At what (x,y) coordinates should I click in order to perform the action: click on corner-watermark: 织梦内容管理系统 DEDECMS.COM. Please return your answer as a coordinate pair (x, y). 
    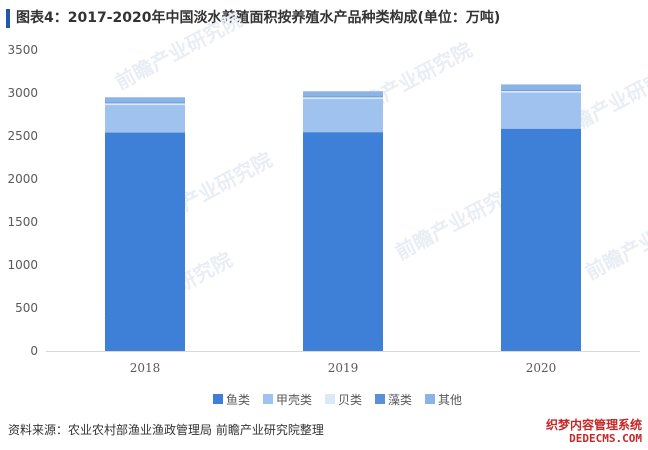
    Looking at the image, I should click on (591, 431).